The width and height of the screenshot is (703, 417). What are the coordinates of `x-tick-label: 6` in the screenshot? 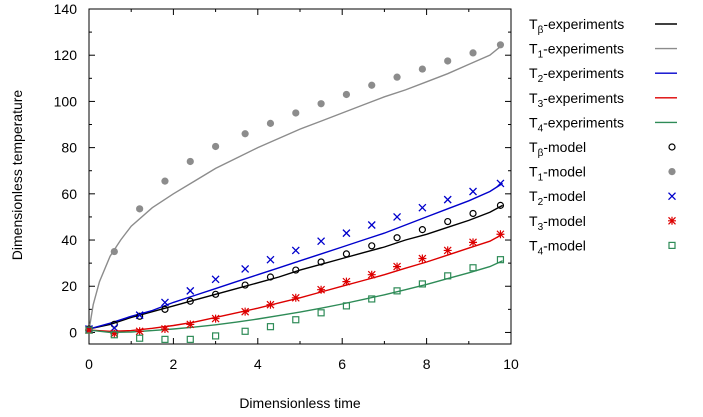 It's located at (342, 364).